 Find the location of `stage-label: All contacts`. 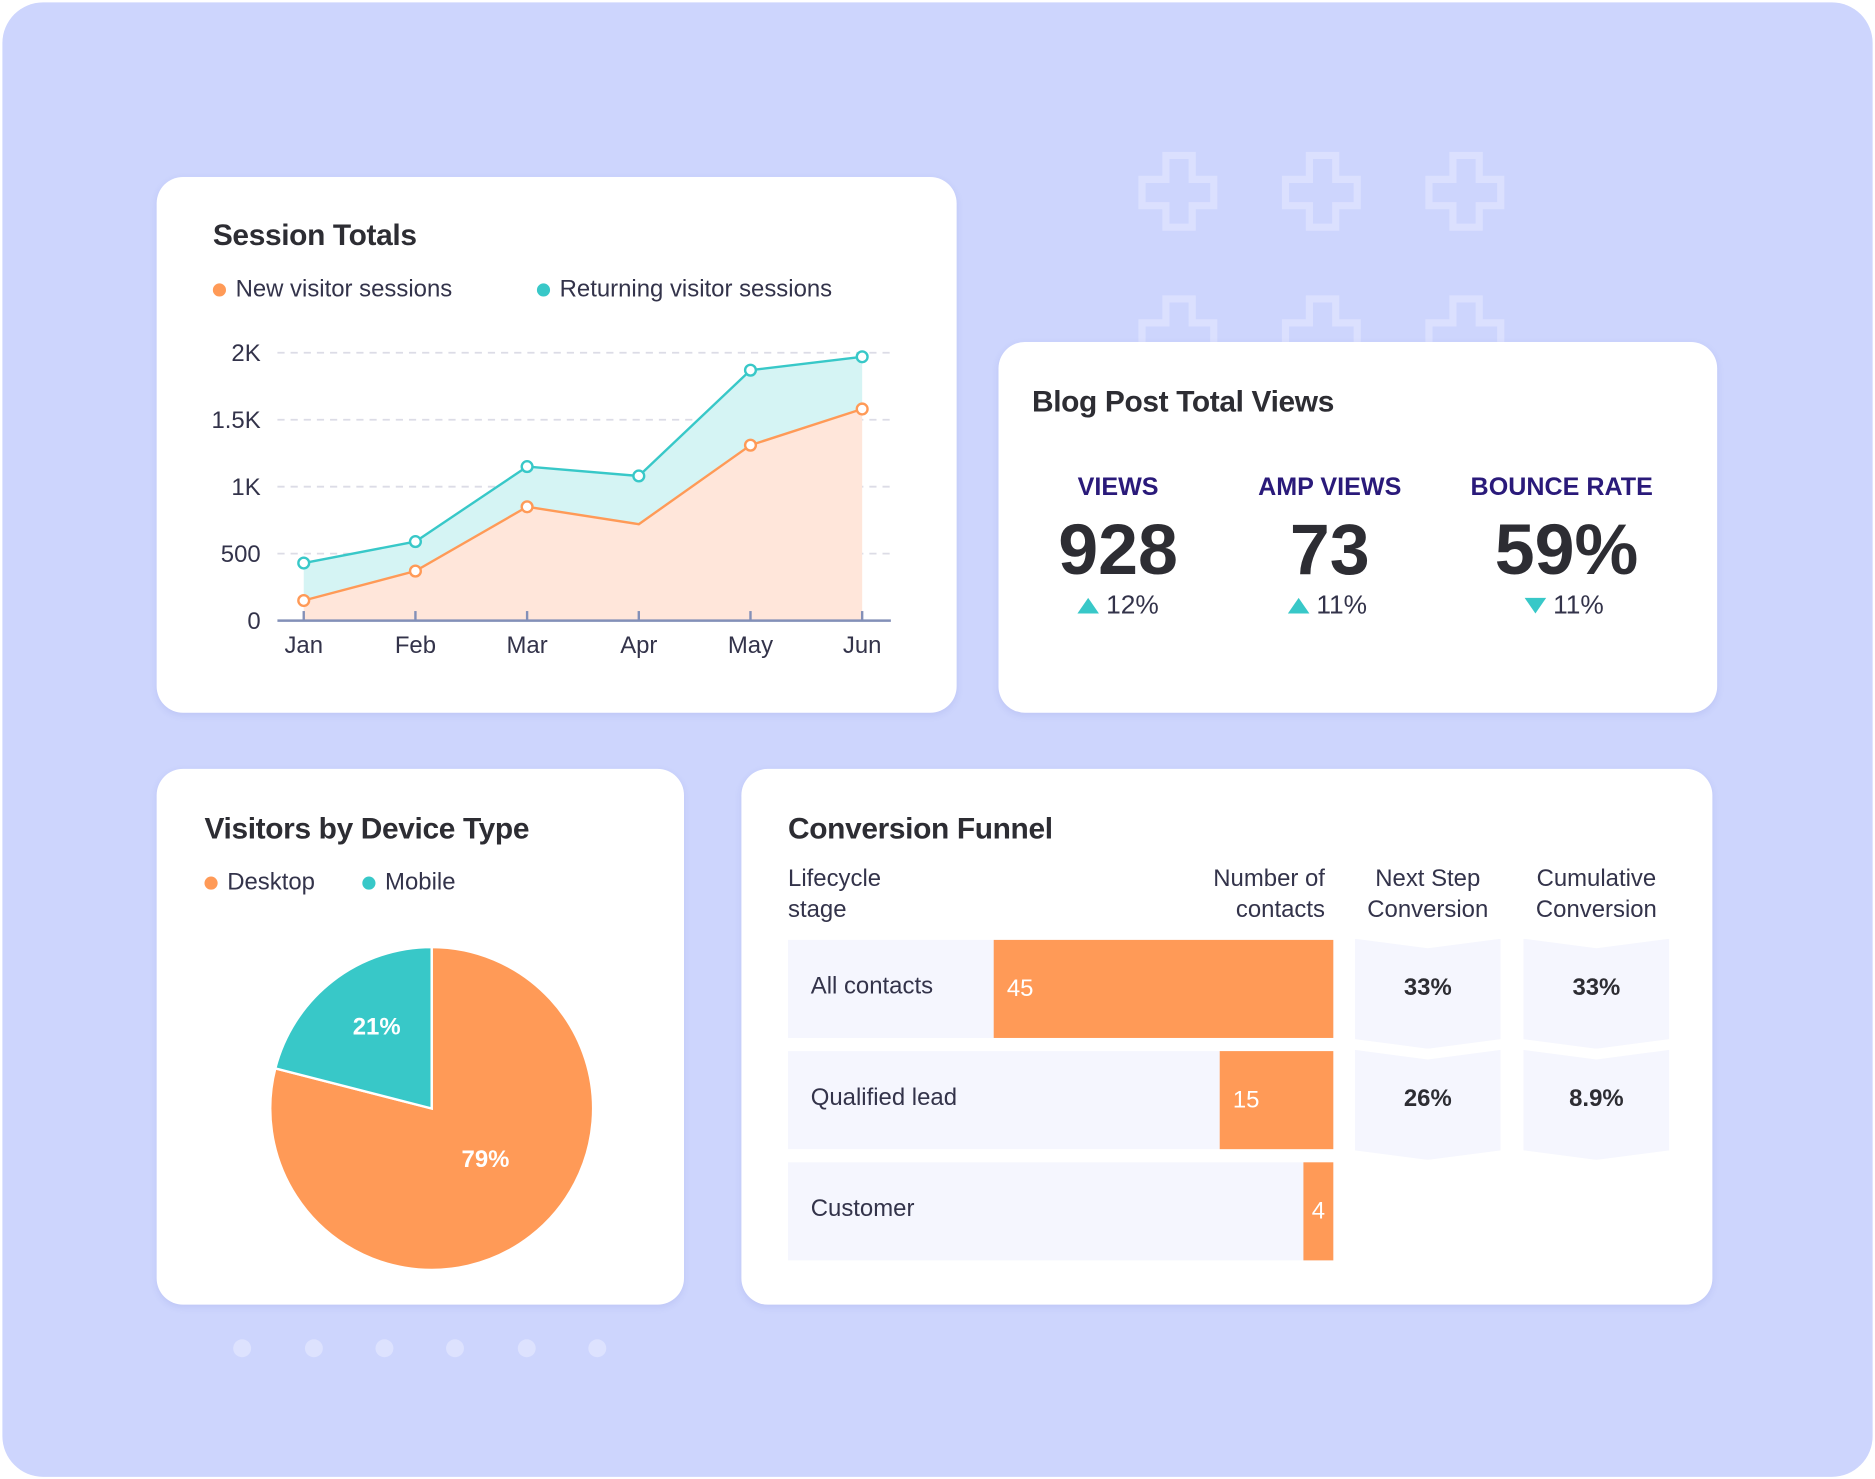

stage-label: All contacts is located at coordinates (872, 986).